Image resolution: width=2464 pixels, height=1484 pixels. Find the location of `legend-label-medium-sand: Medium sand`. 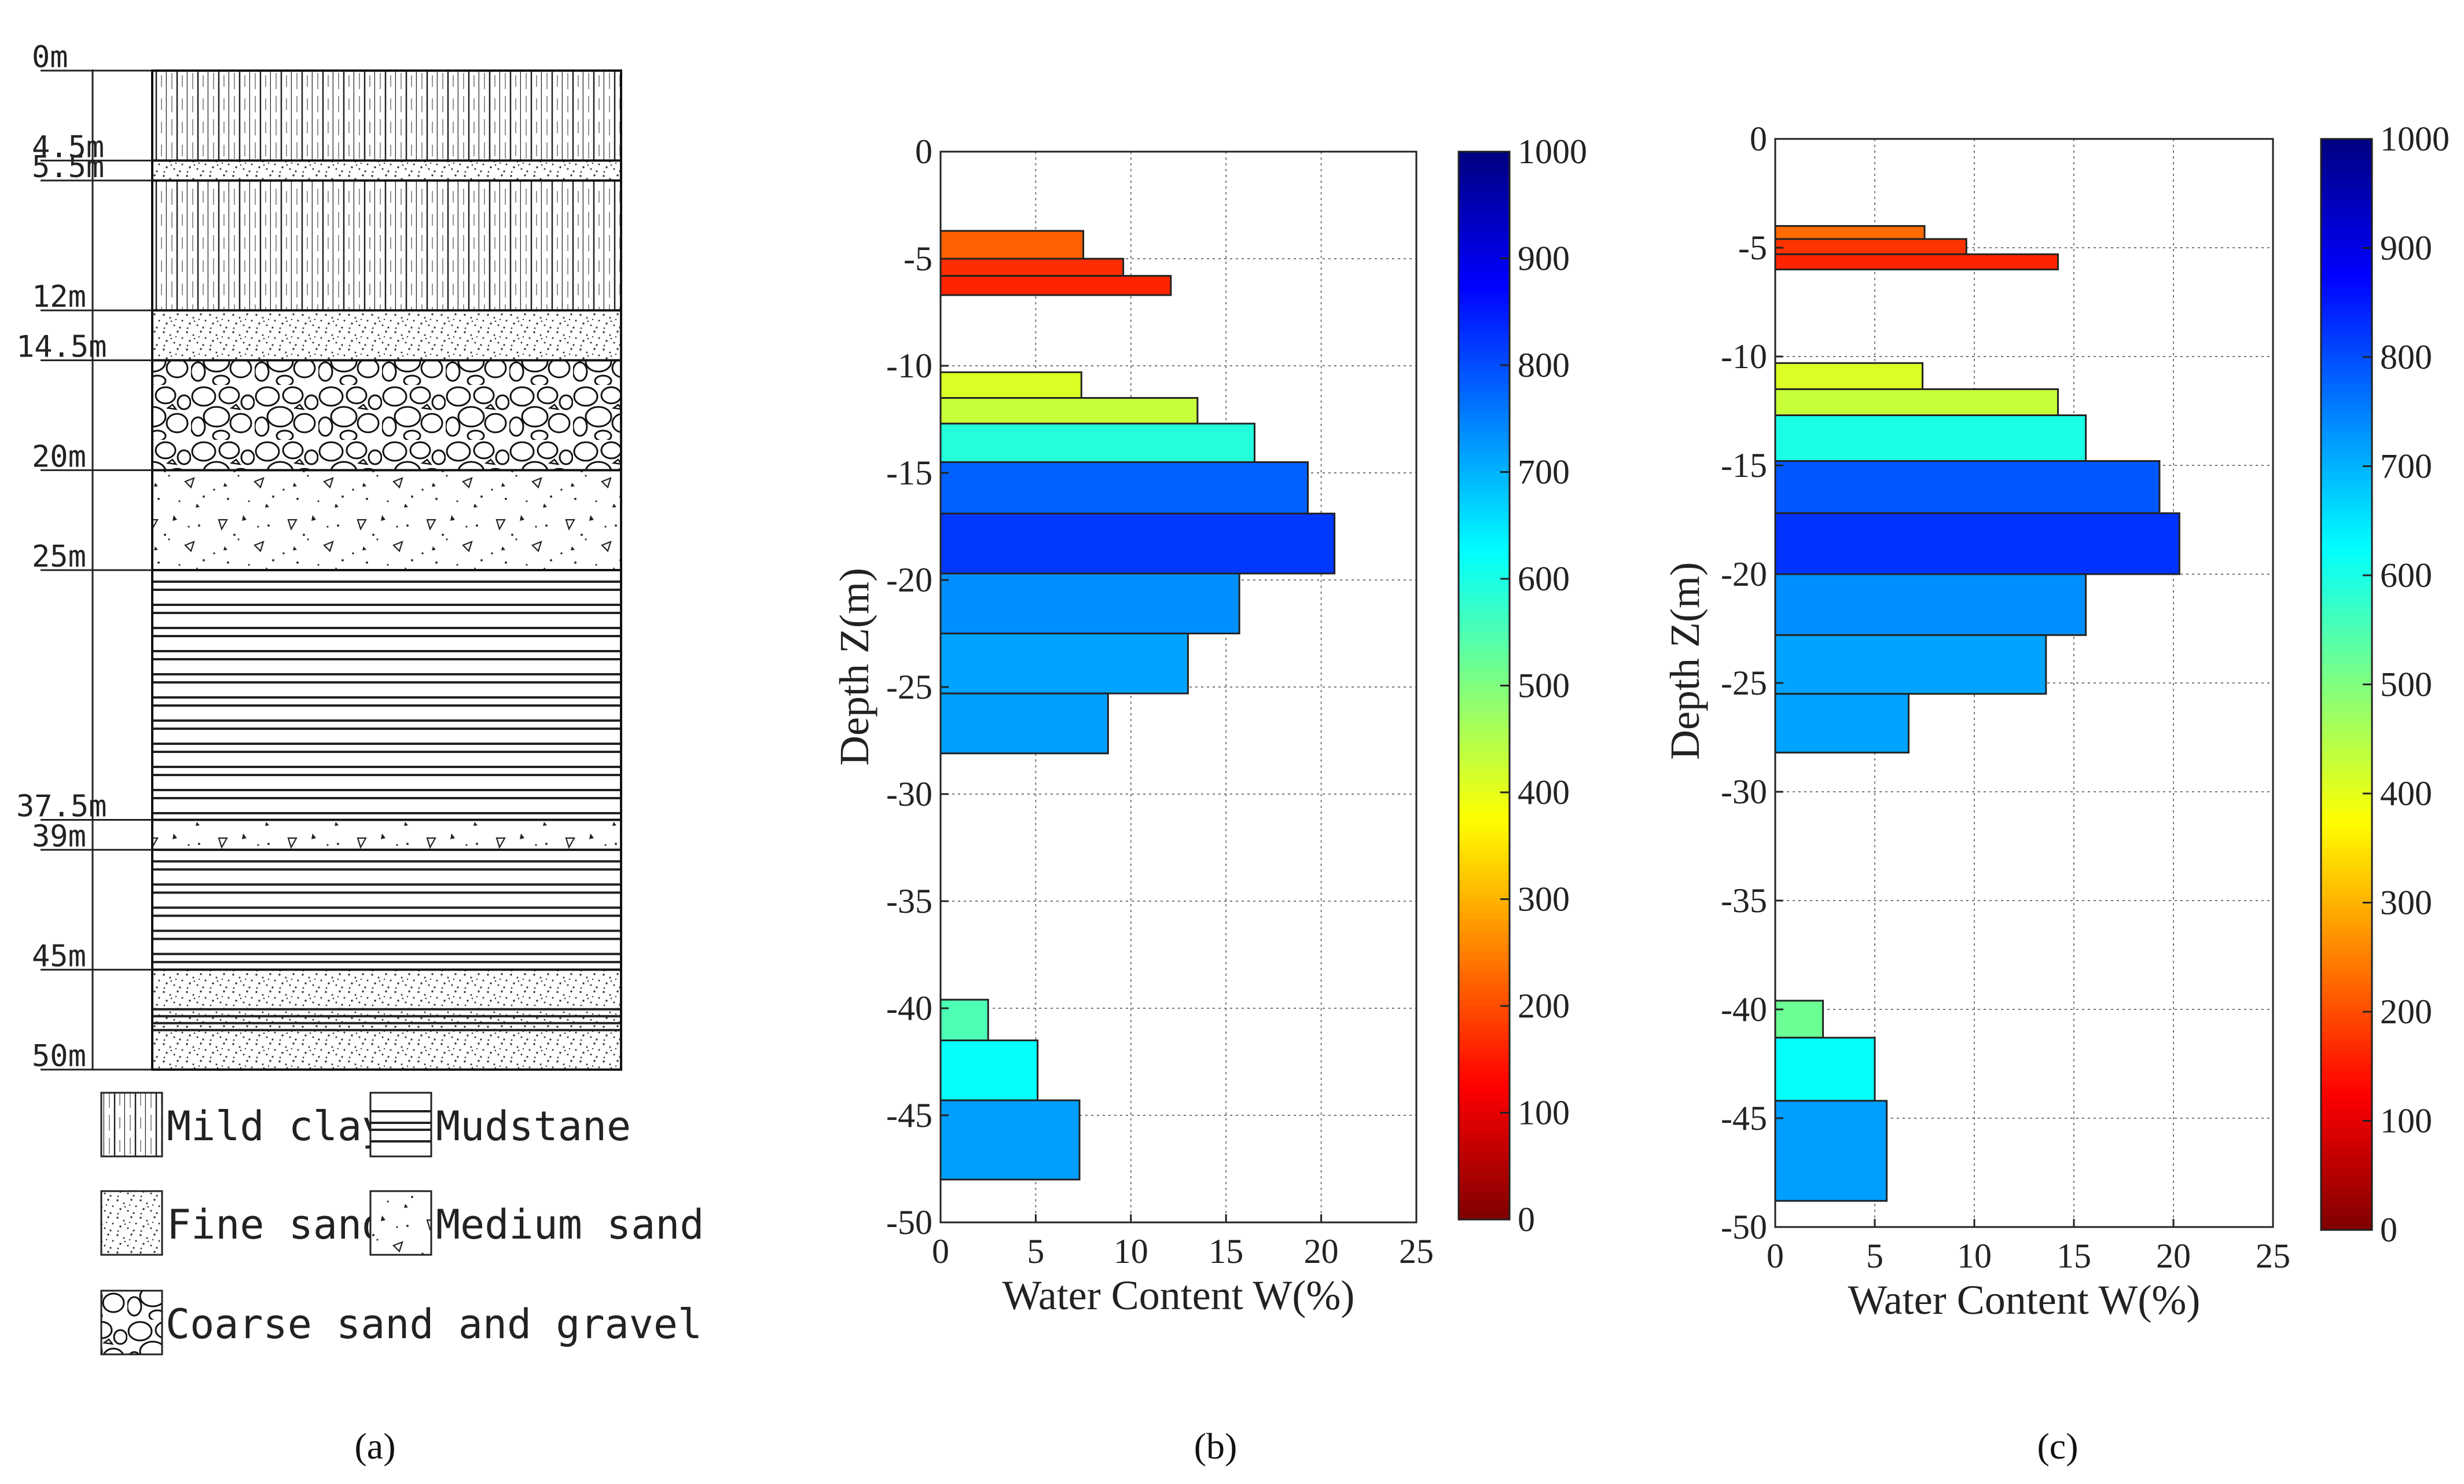

legend-label-medium-sand: Medium sand is located at coordinates (570, 1225).